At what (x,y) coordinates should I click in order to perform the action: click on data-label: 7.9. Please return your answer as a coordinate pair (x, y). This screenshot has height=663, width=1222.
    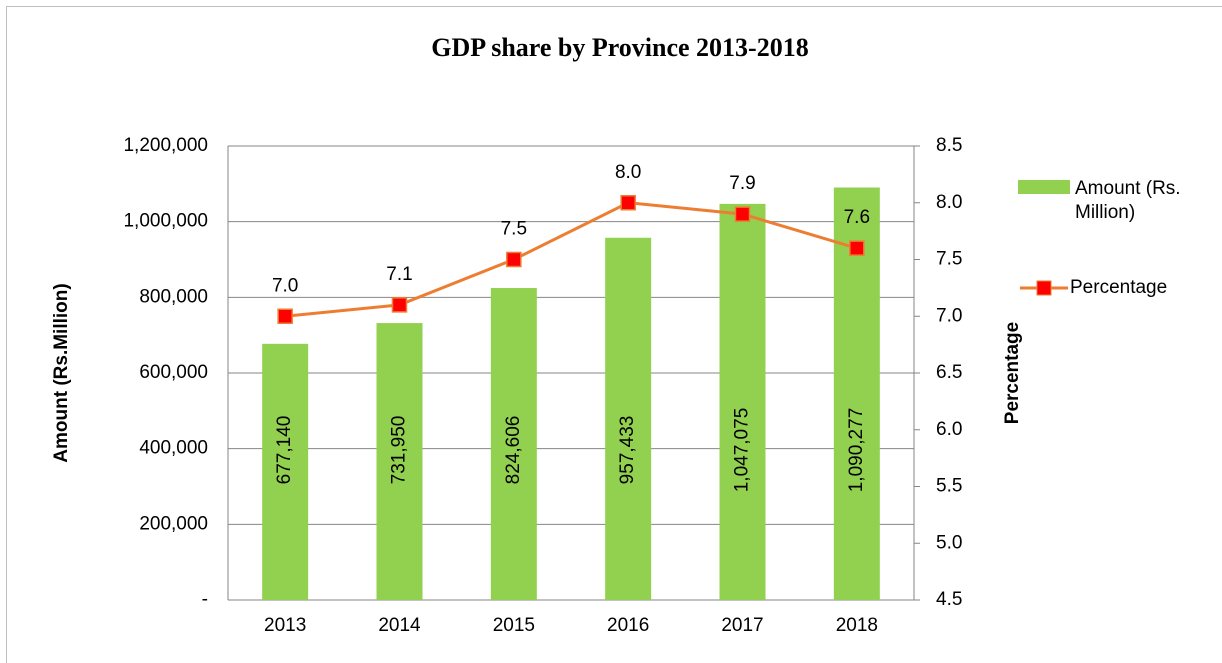
    Looking at the image, I should click on (742, 183).